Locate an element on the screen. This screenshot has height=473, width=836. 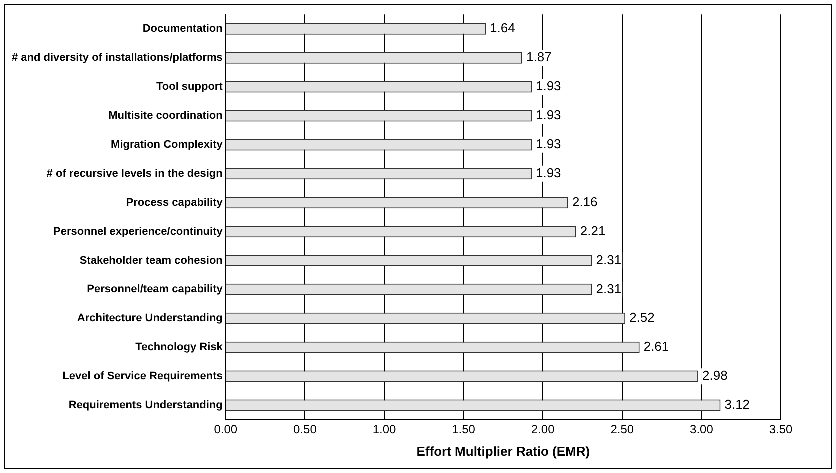
y-tick-label: Architecture Understanding is located at coordinates (150, 318).